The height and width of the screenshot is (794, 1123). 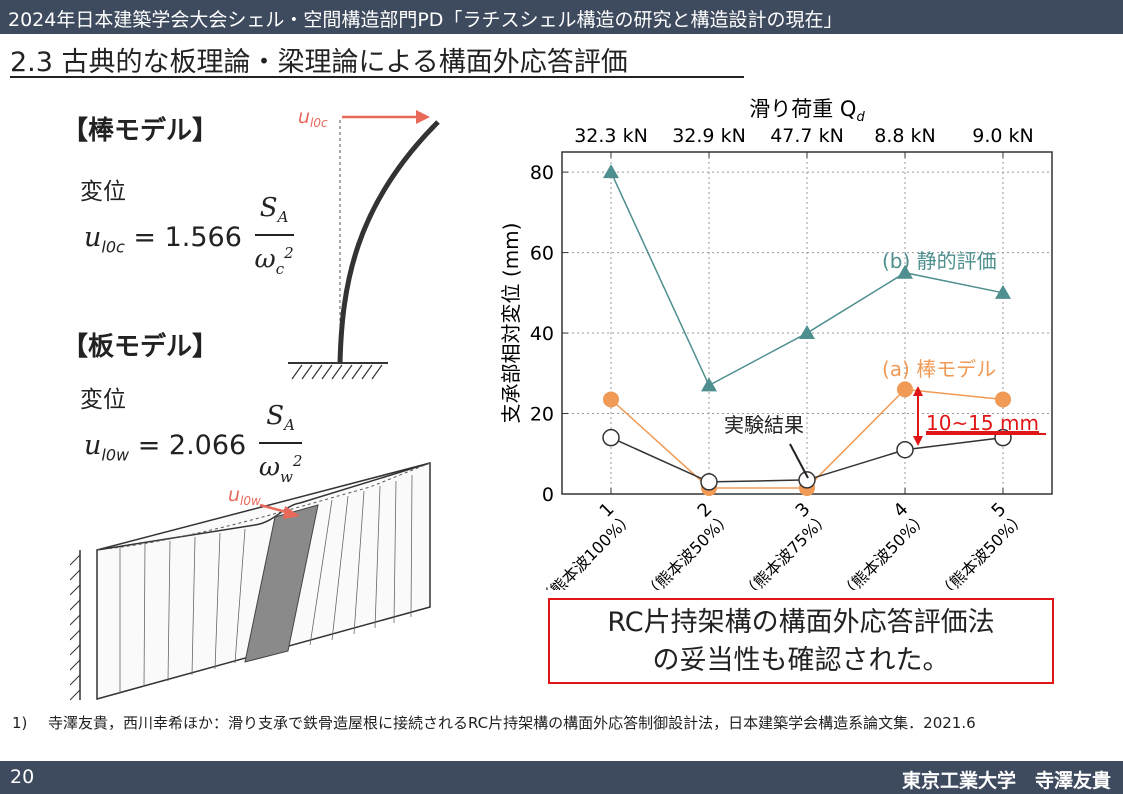 I want to click on top-tick-label: 9.0 kN, so click(x=1002, y=136).